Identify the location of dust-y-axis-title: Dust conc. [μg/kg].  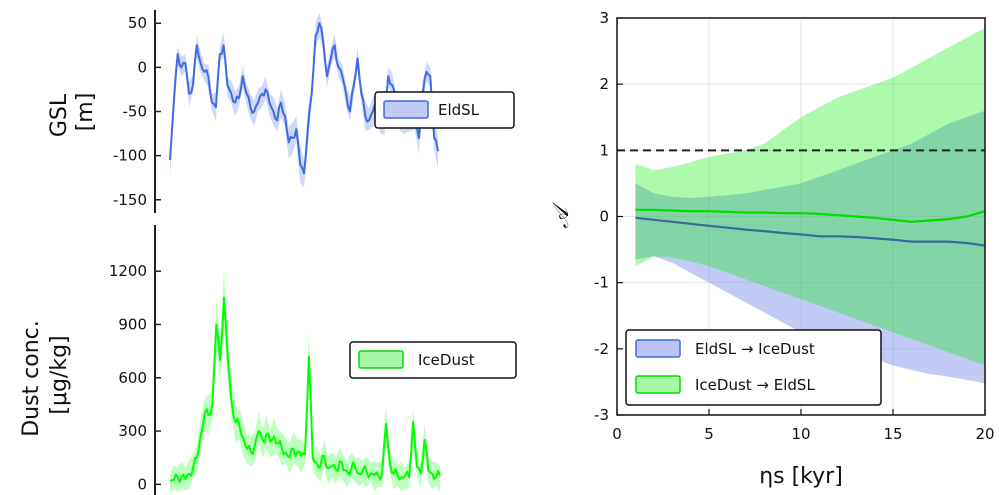
(45, 375).